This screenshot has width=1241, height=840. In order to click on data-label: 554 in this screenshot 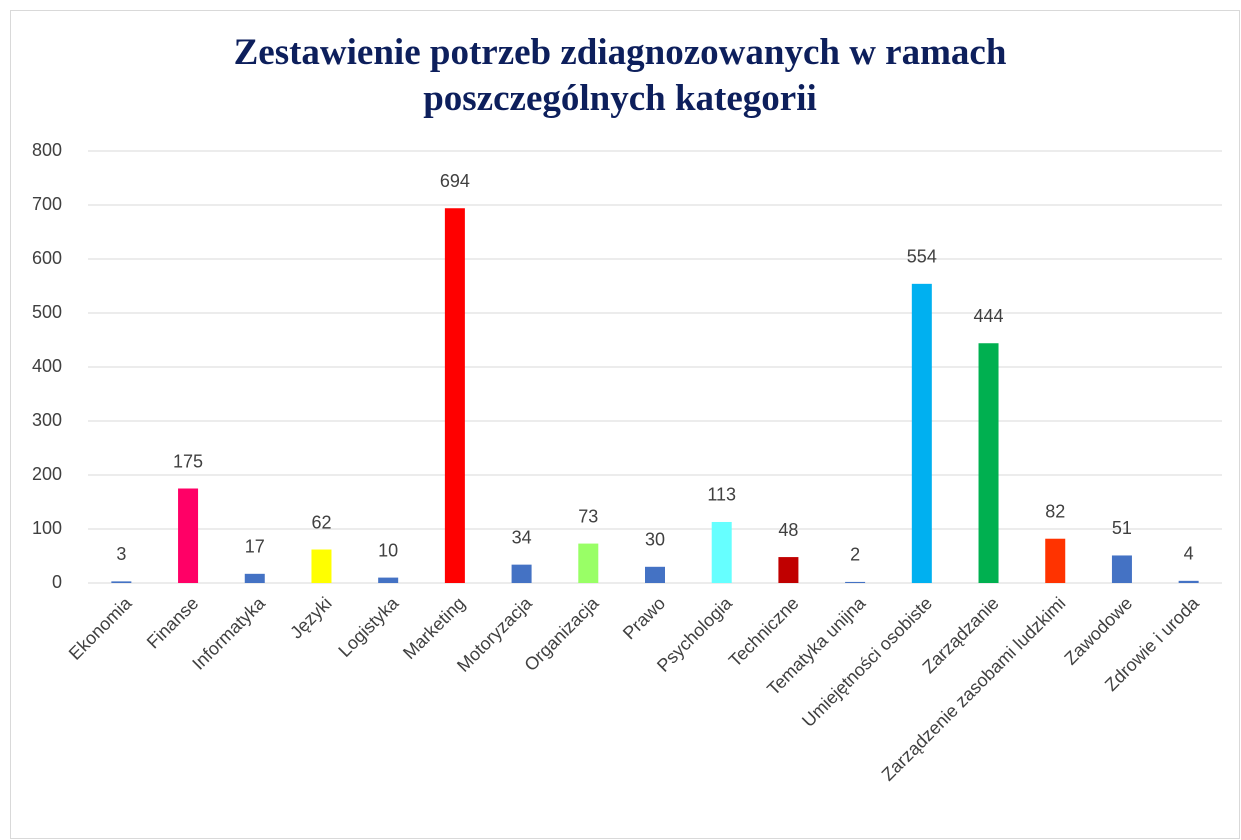, I will do `click(922, 257)`.